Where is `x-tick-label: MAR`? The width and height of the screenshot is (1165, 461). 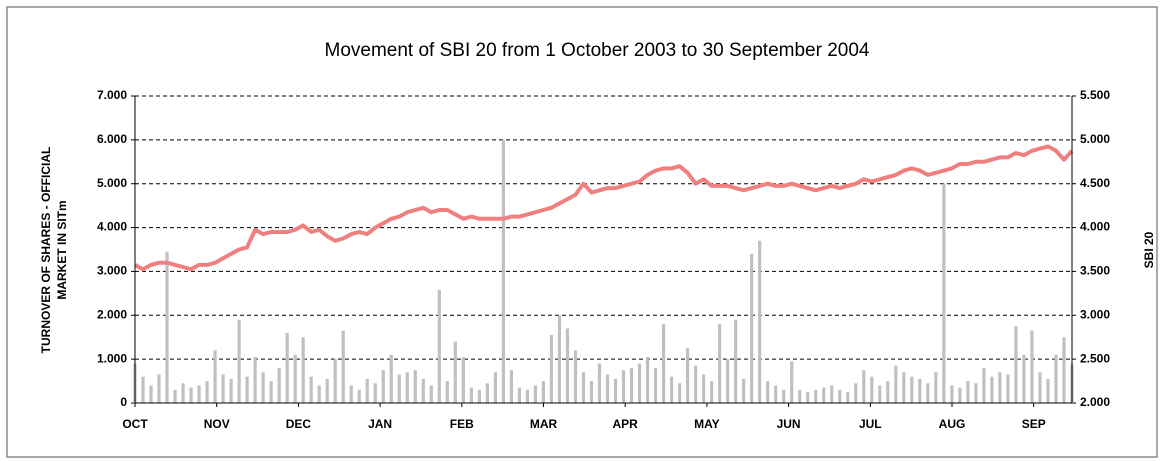 x-tick-label: MAR is located at coordinates (544, 424).